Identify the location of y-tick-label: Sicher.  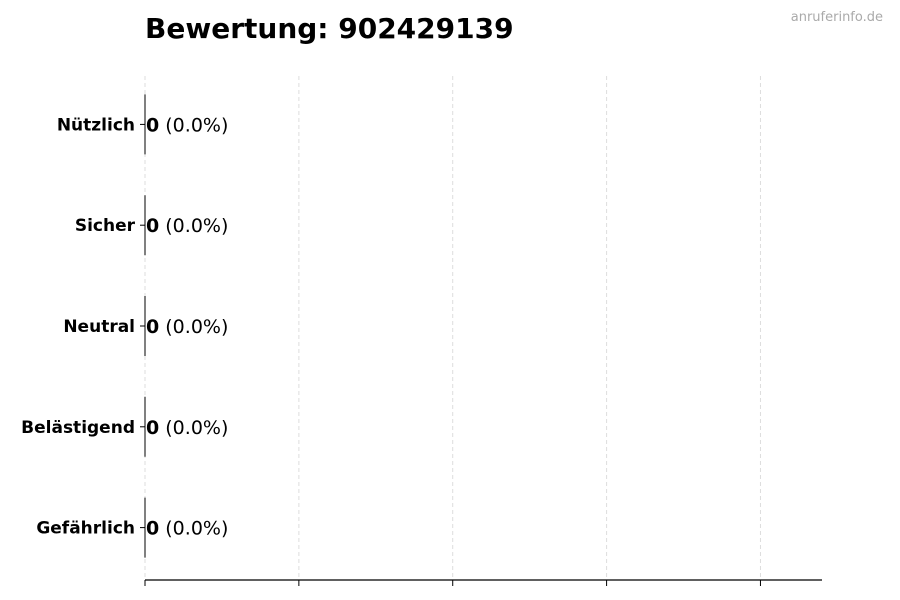
(105, 226).